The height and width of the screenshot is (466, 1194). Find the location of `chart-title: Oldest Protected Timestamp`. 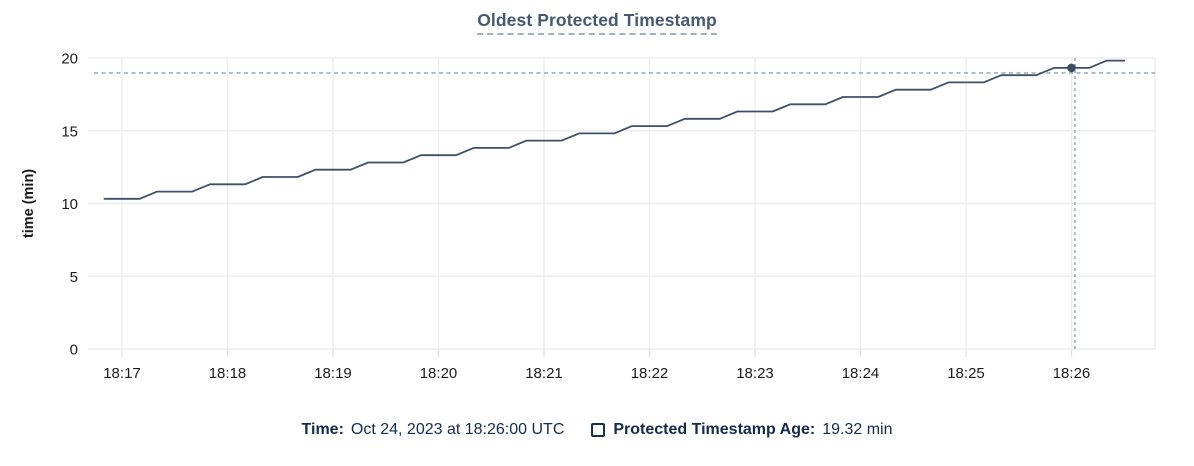

chart-title: Oldest Protected Timestamp is located at coordinates (597, 22).